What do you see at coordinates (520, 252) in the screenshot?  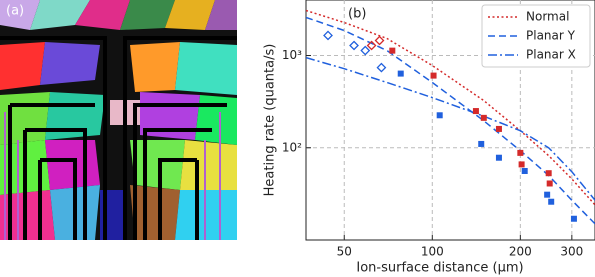 I see `x-tick-label: 200` at bounding box center [520, 252].